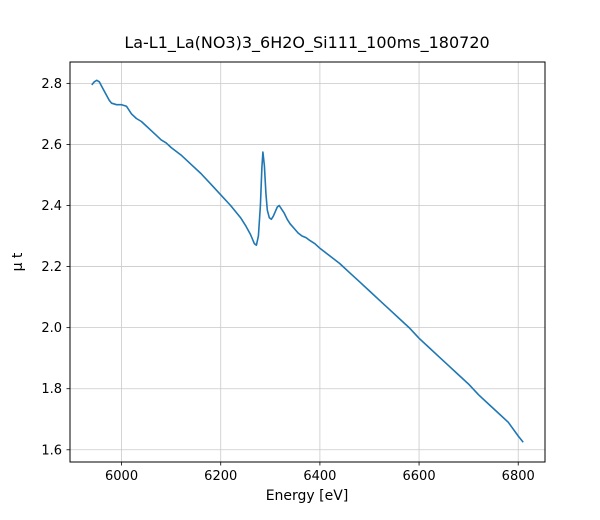  Describe the element at coordinates (51, 267) in the screenshot. I see `y-tick-label: 2.2` at that location.